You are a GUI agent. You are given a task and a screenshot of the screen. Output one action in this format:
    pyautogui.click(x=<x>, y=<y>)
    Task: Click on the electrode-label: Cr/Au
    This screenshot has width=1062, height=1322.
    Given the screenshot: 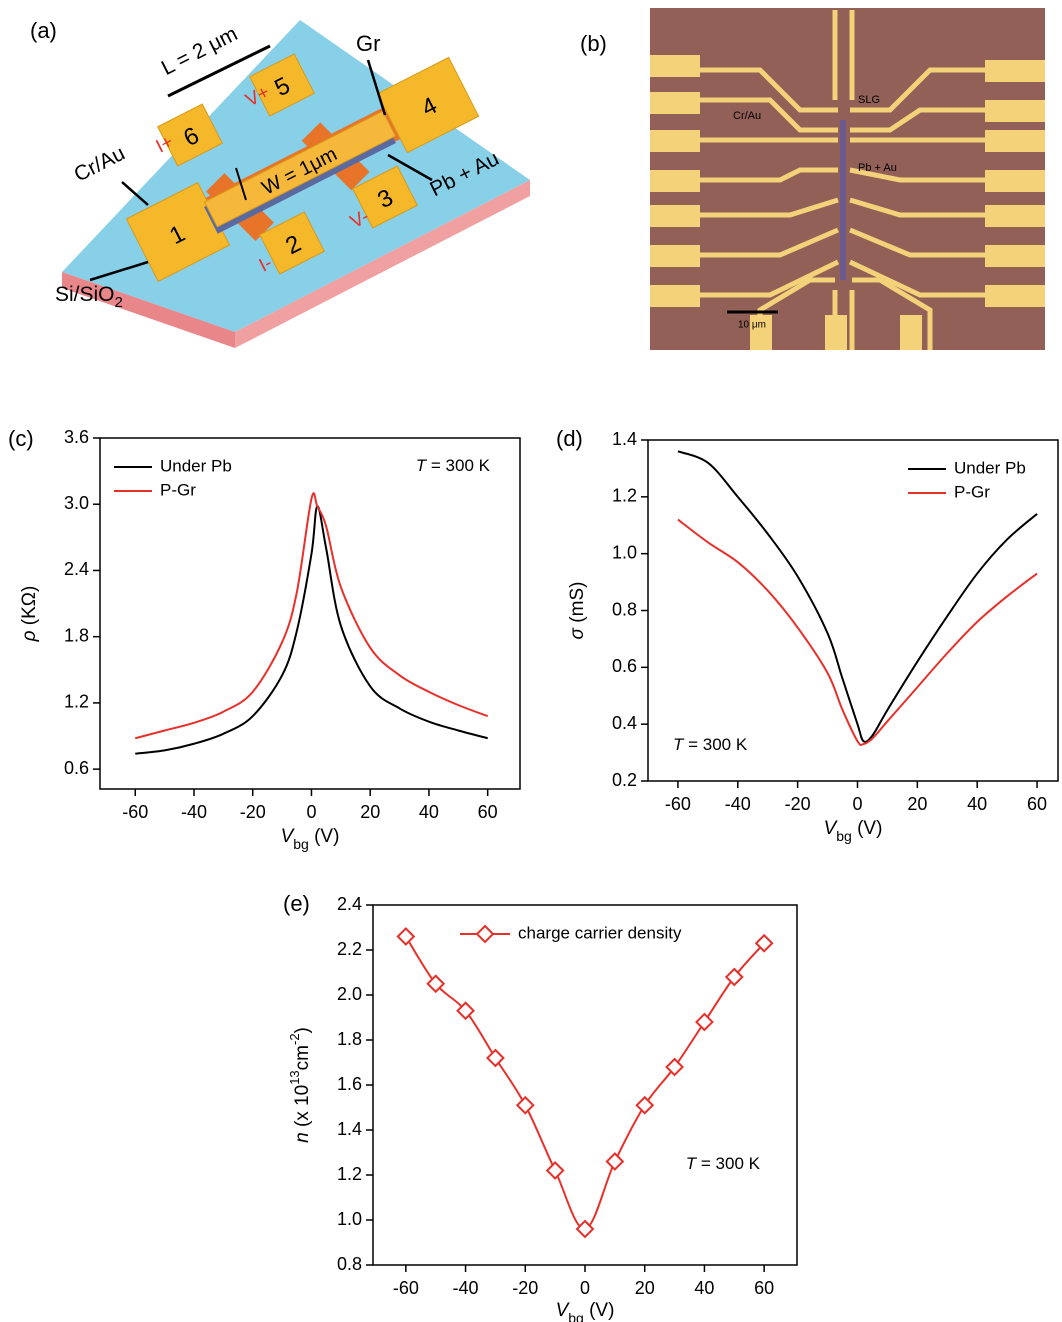 What is the action you would take?
    pyautogui.click(x=99, y=164)
    